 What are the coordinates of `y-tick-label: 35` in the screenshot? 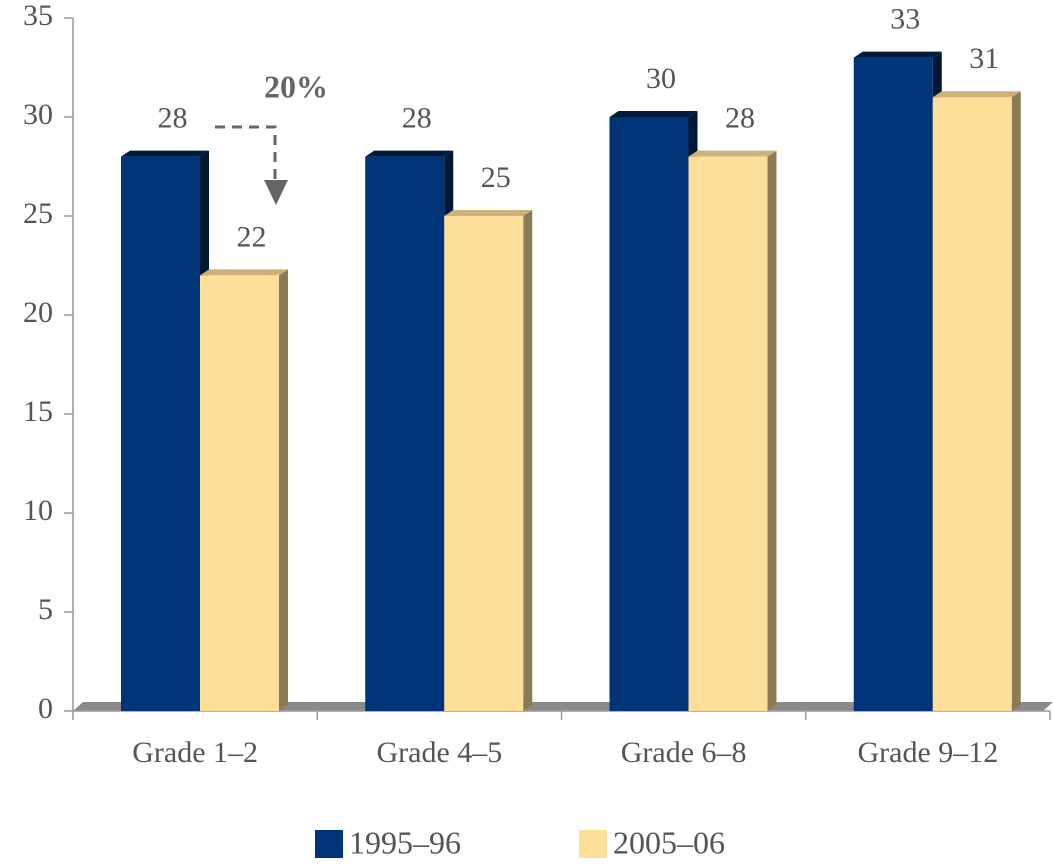 It's located at (38, 16).